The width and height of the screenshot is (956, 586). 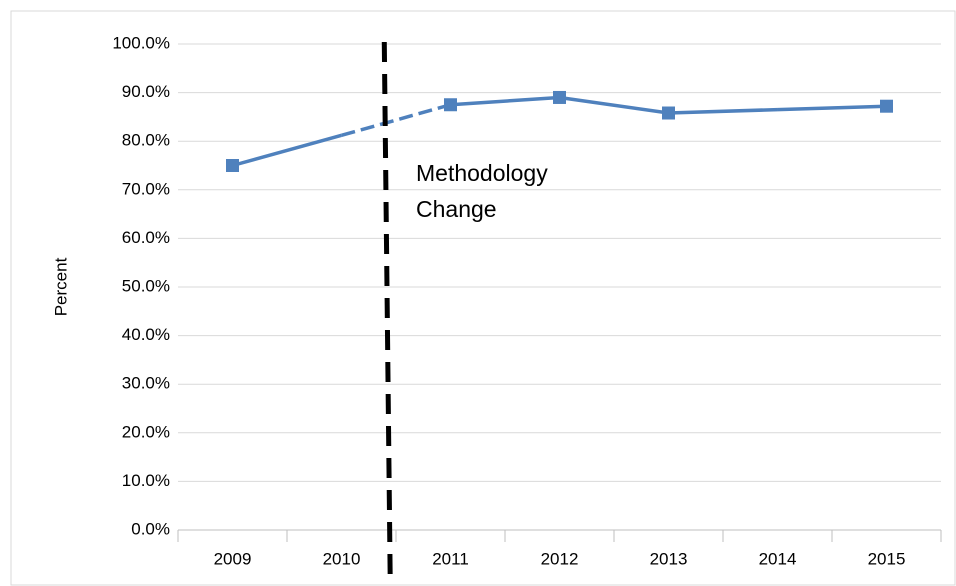 I want to click on x-tick-label: 2012, so click(x=560, y=558).